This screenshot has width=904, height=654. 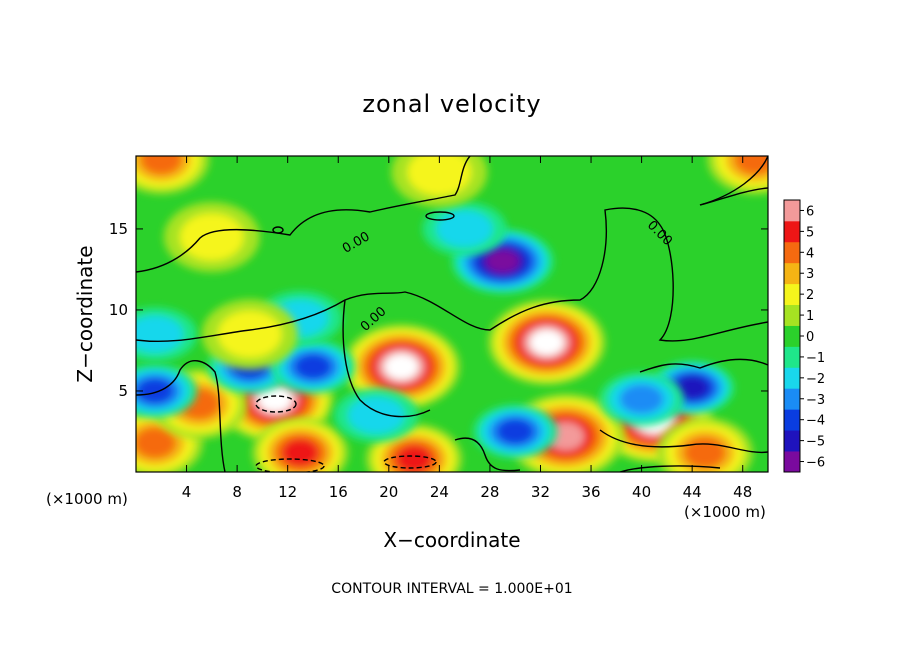 I want to click on colorbar-tick-label: 3, so click(x=810, y=274).